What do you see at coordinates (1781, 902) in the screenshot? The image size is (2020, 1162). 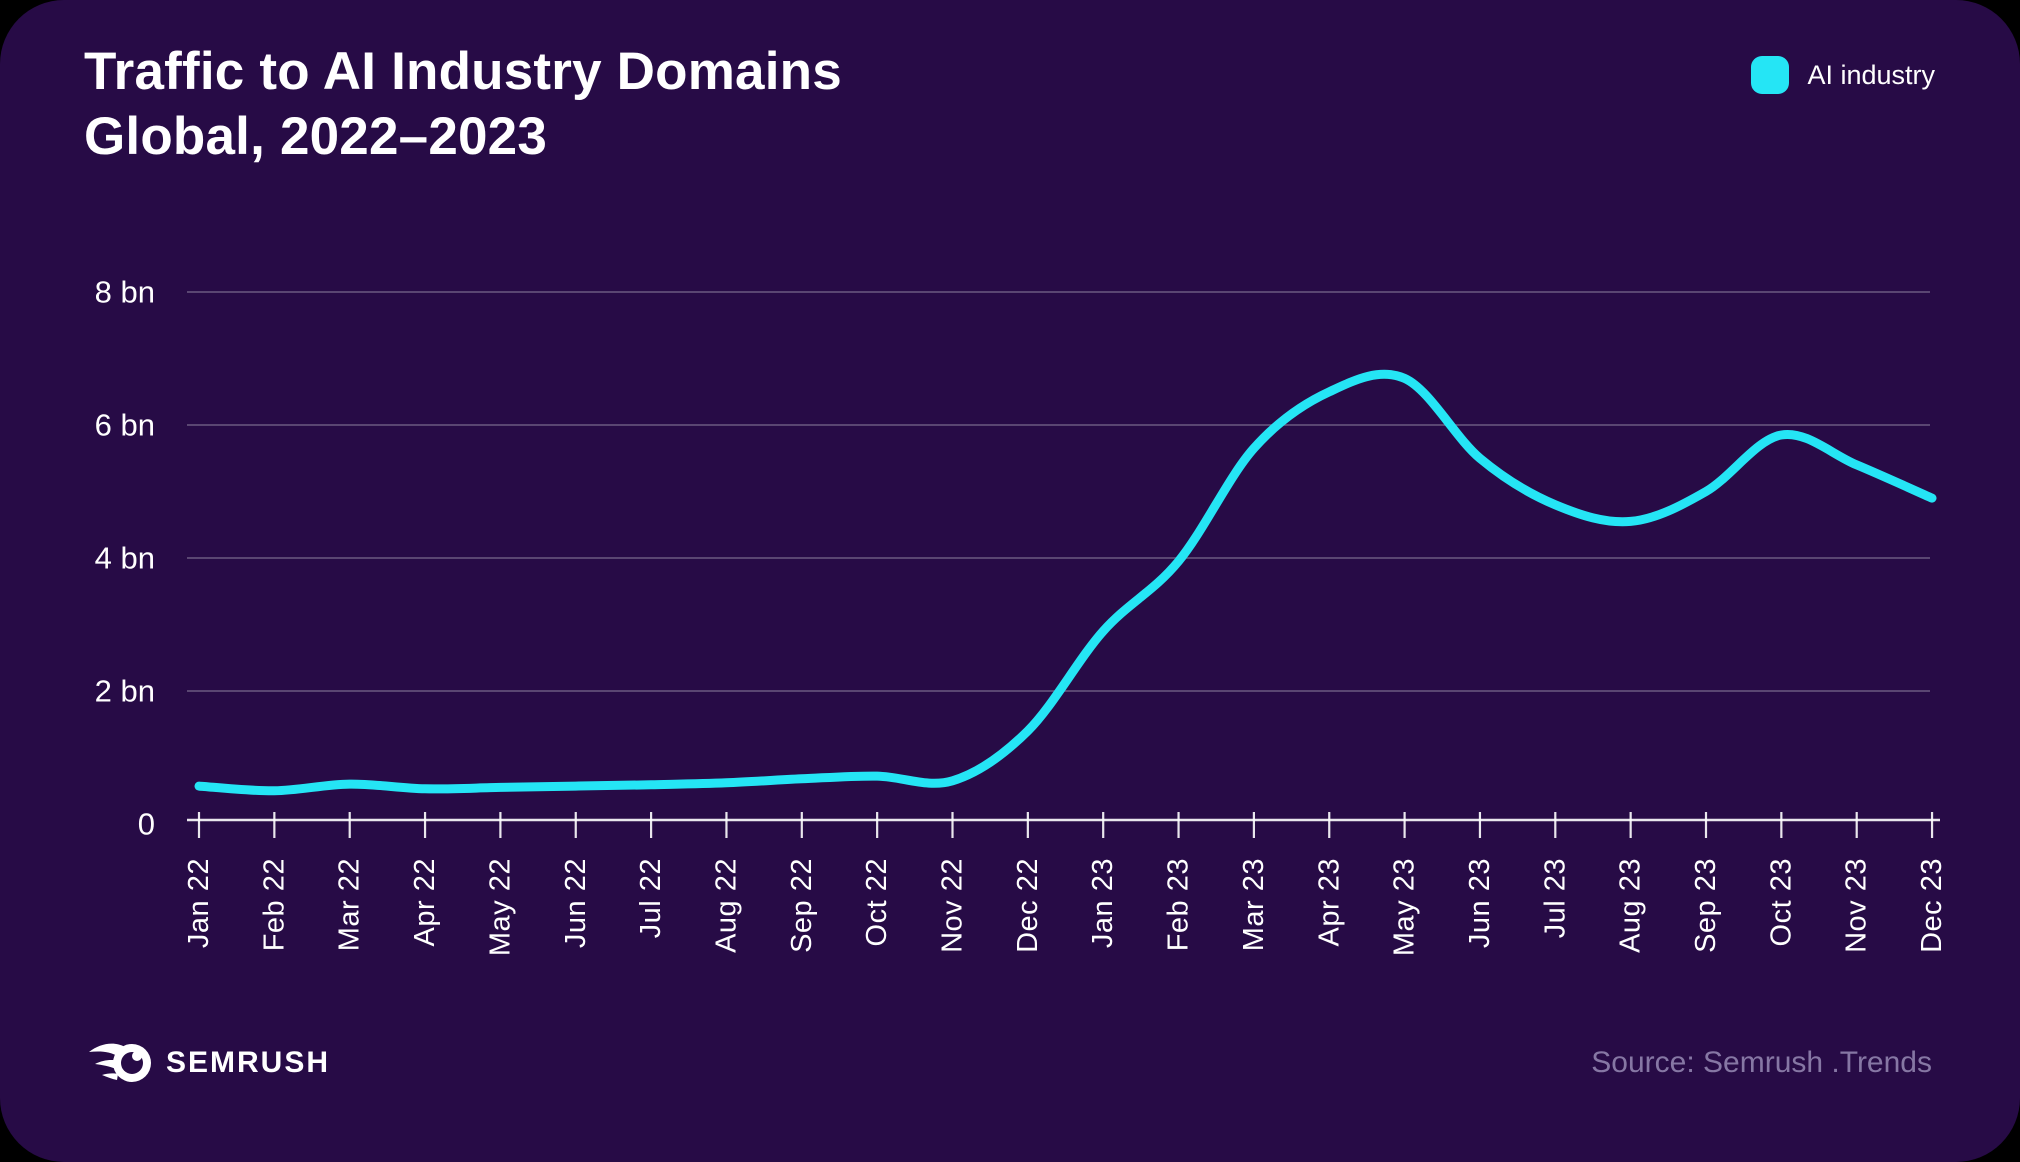 I see `x-axis-label: Oct 23` at bounding box center [1781, 902].